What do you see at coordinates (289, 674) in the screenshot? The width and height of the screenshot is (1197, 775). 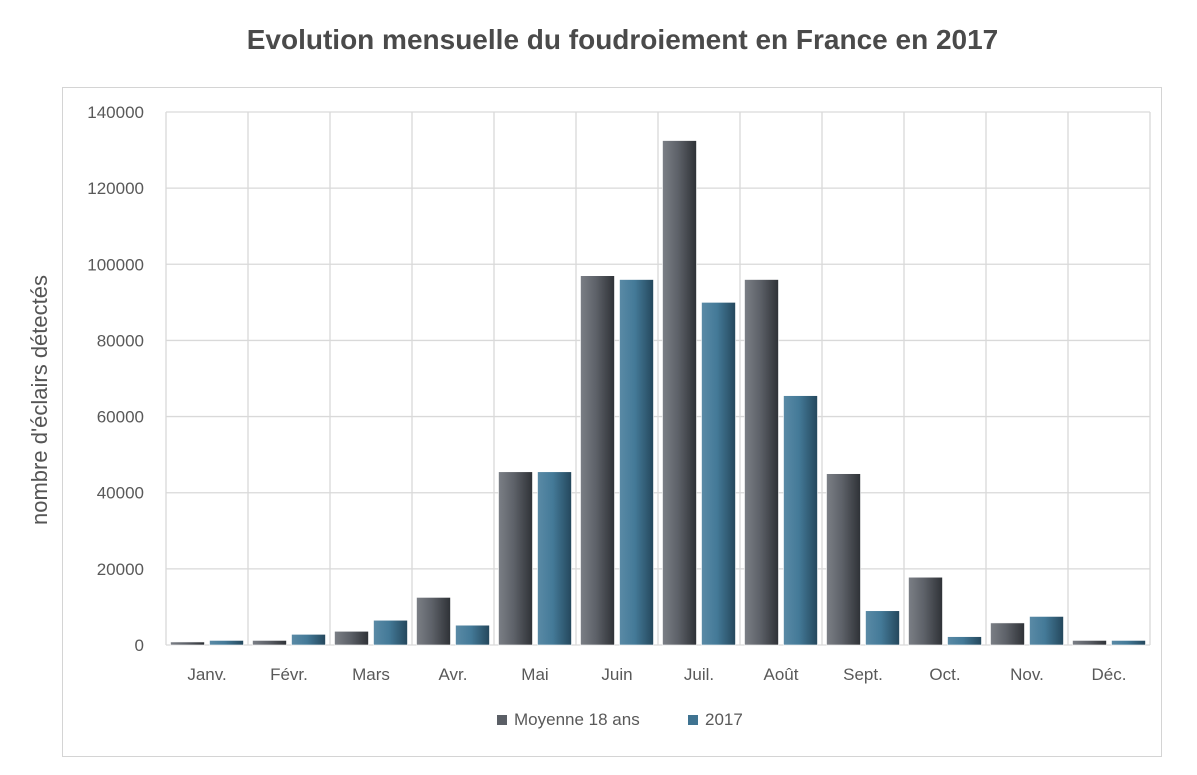 I see `x-tick-label: Févr.` at bounding box center [289, 674].